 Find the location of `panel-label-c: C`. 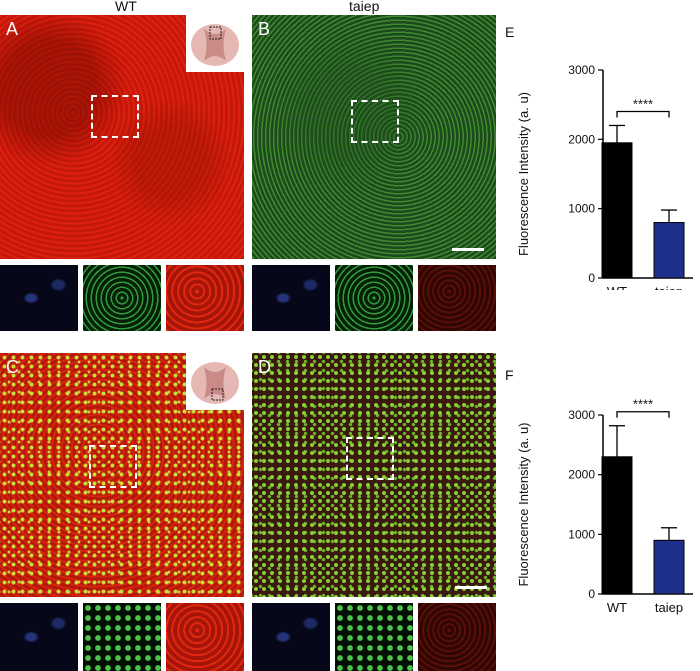

panel-label-c: C is located at coordinates (12, 367).